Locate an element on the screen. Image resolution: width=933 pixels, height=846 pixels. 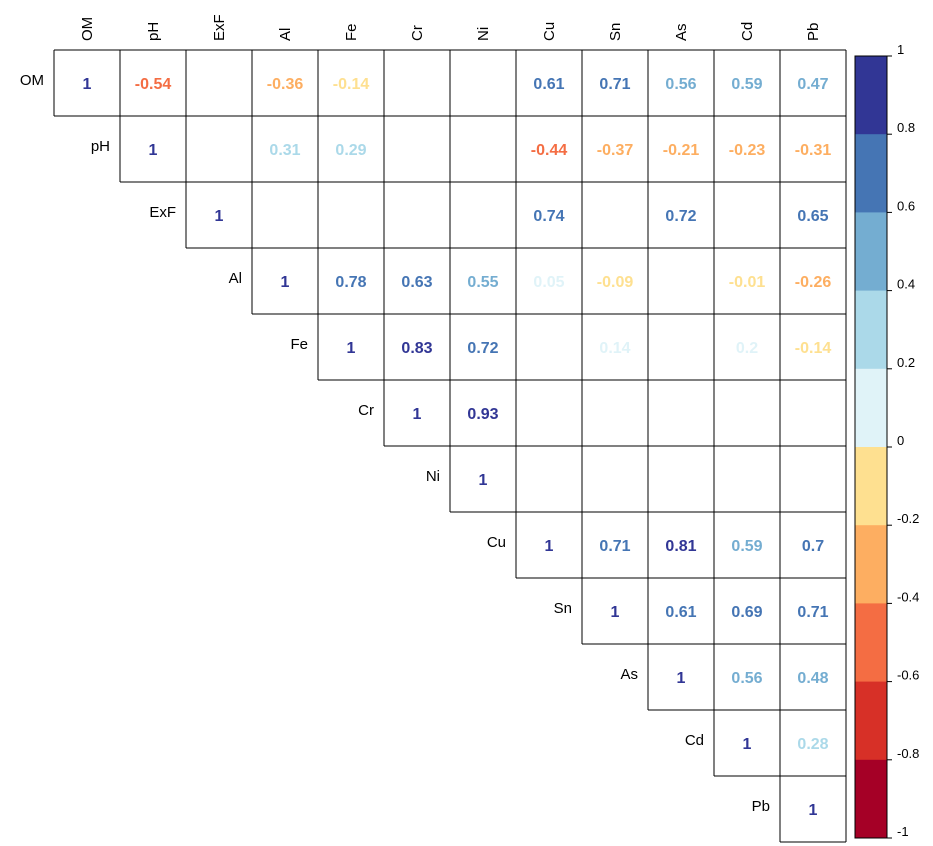
cell-value-om-ph: -0.54 is located at coordinates (153, 84).